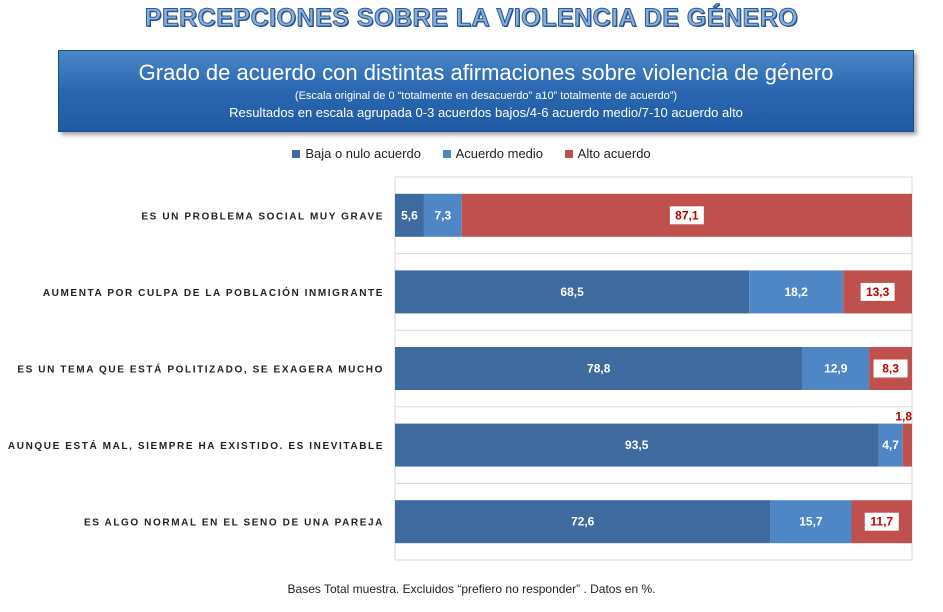 The image size is (943, 612). I want to click on category-label: ES UN PROBLEMA SOCIAL MUY GRAVE, so click(262, 216).